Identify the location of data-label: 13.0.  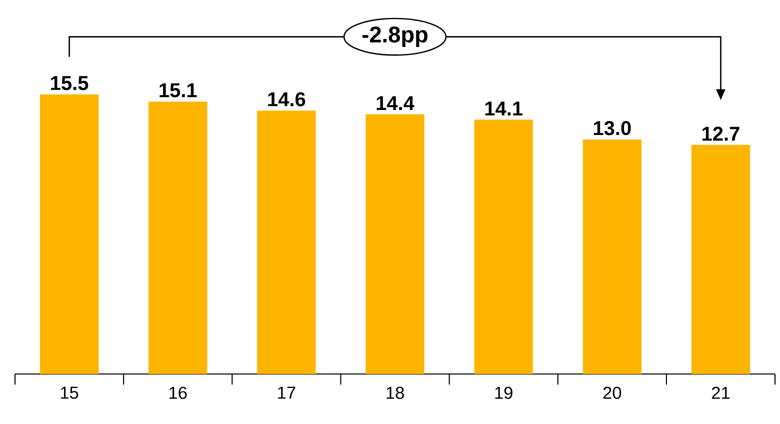
(612, 128).